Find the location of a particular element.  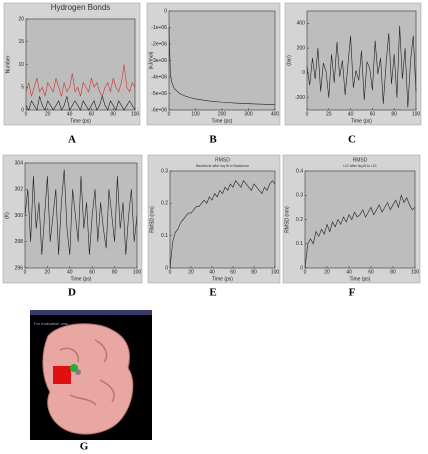

y-tick-label: 0.4 is located at coordinates (299, 171).